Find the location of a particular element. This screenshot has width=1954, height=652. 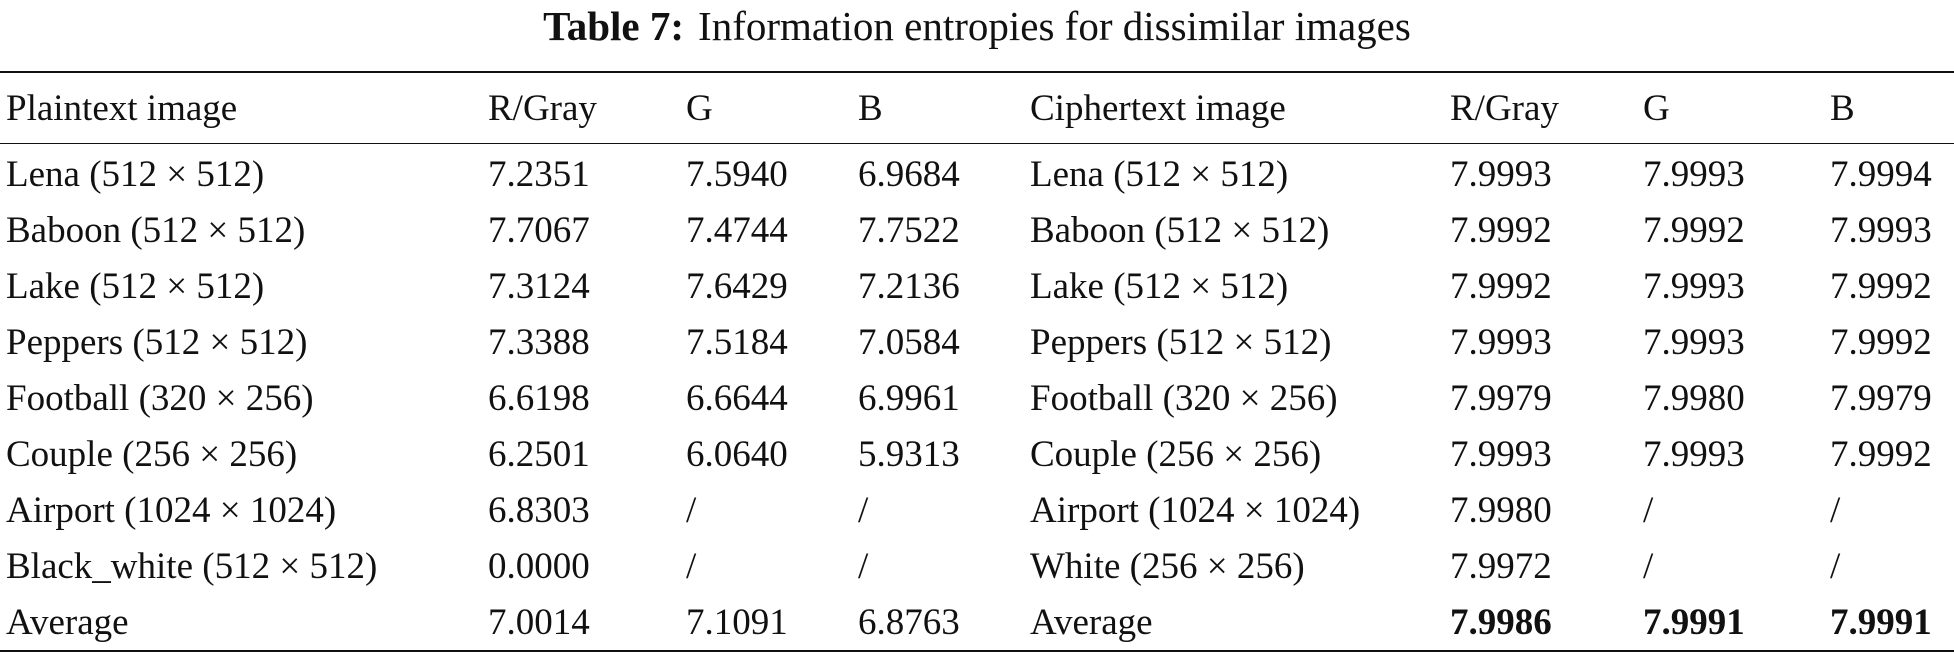

cell-cipher-b: 7.9979 is located at coordinates (1881, 398).